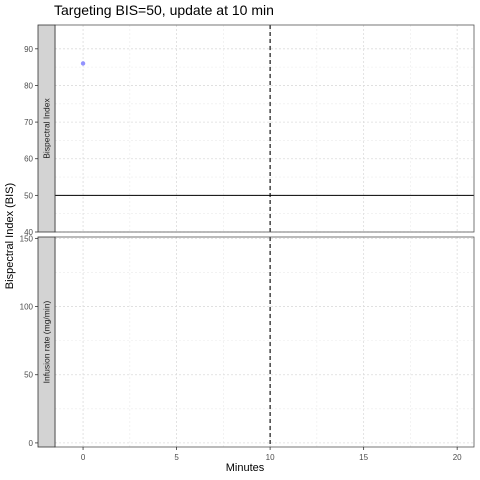  What do you see at coordinates (28, 232) in the screenshot?
I see `y-tick-label: 40` at bounding box center [28, 232].